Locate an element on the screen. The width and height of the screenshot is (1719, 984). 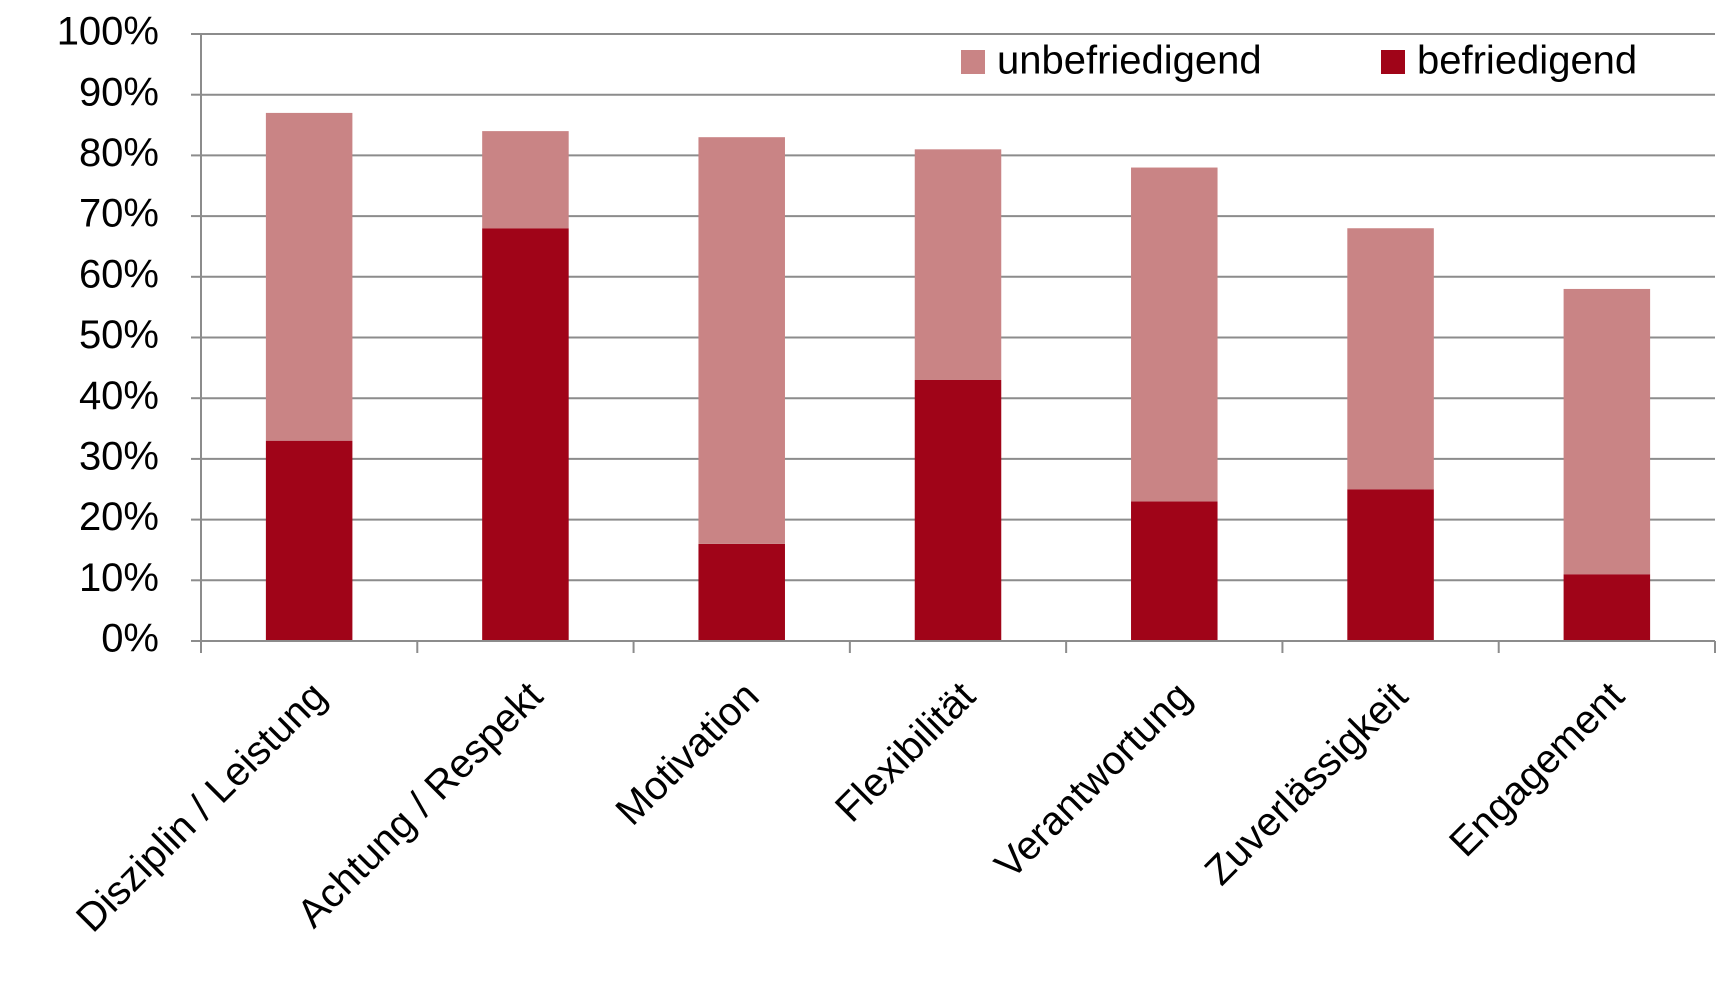
y-tick-label: 100% is located at coordinates (108, 32).